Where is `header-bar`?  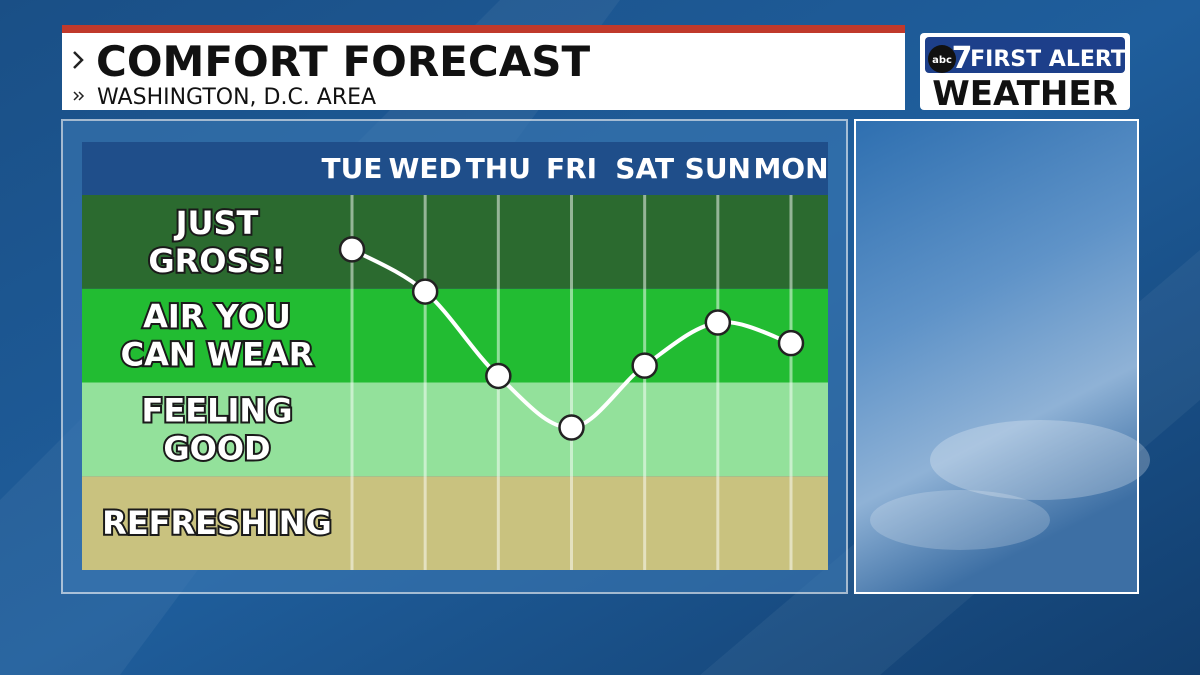
header-bar is located at coordinates (483, 71).